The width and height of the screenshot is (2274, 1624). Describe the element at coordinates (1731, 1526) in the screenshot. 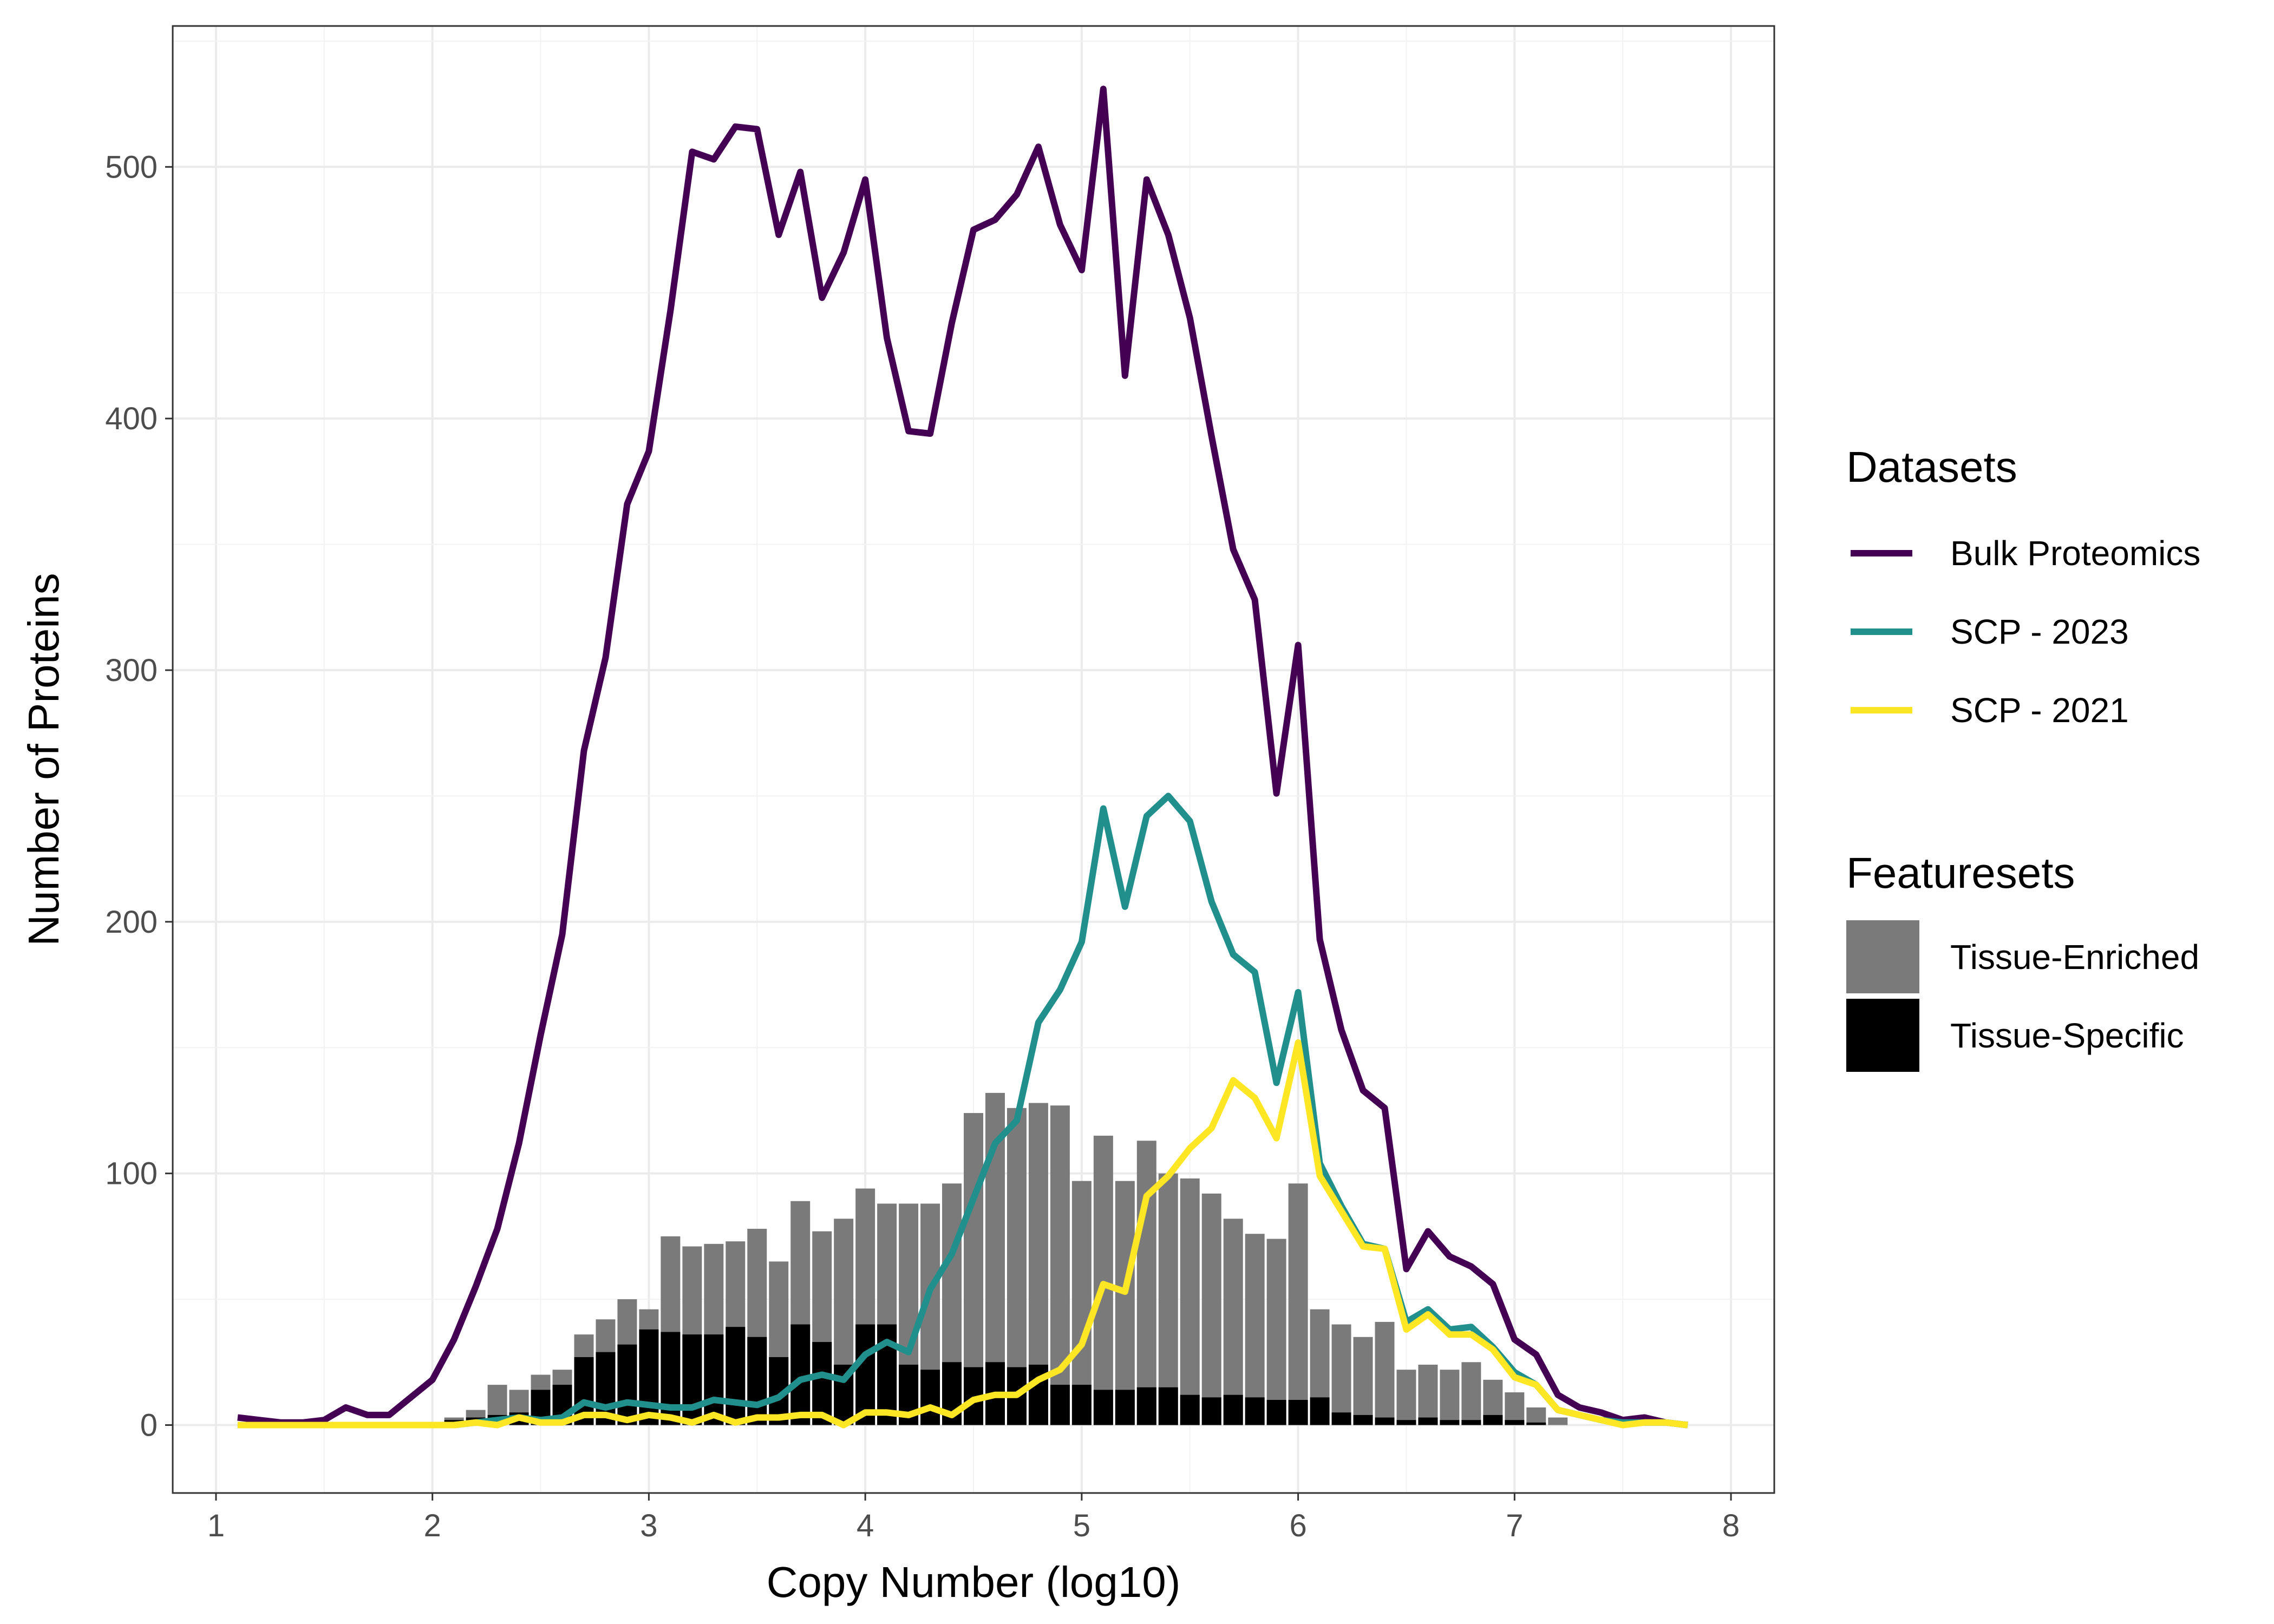

I see `x-tick-label: 8` at that location.